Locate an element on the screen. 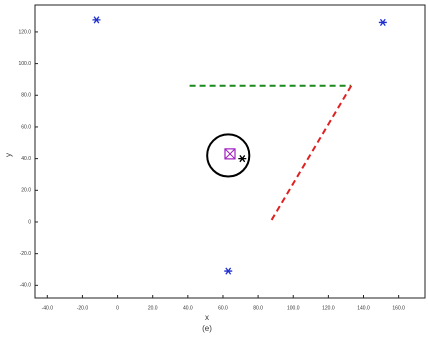 The width and height of the screenshot is (428, 337). x-tick-label: 100.0 is located at coordinates (293, 308).